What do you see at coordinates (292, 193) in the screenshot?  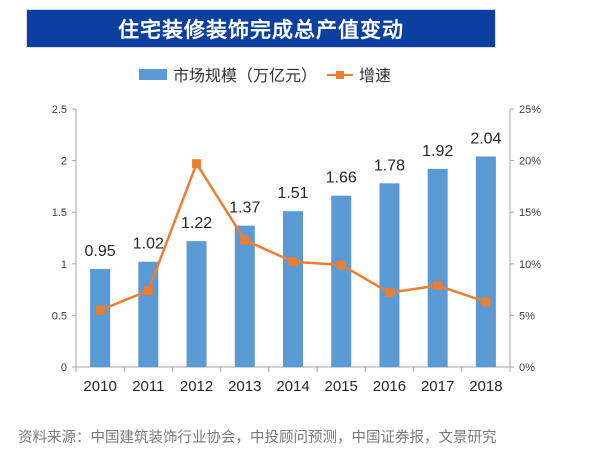 I see `bar-data-label: 1.51` at bounding box center [292, 193].